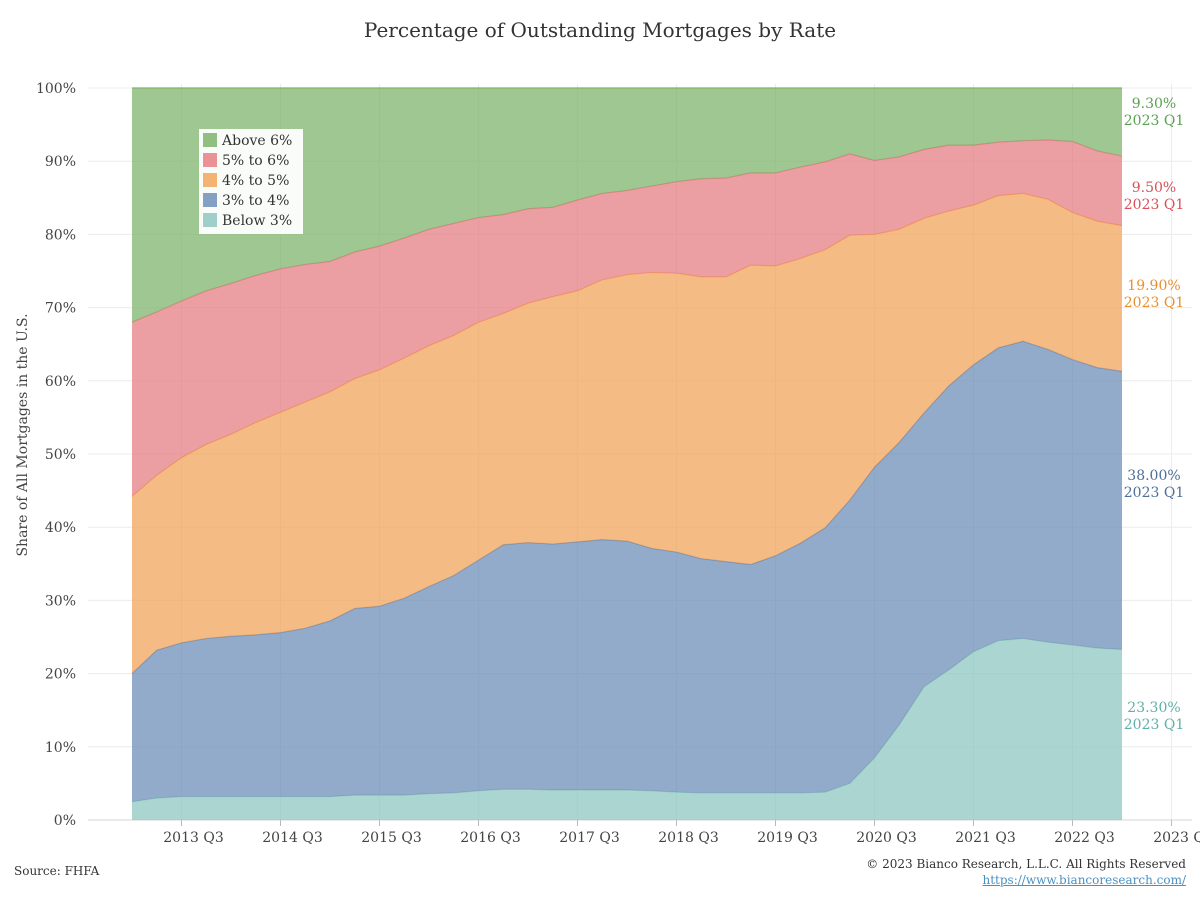  I want to click on x-tick-label: 2013 Q3, so click(193, 838).